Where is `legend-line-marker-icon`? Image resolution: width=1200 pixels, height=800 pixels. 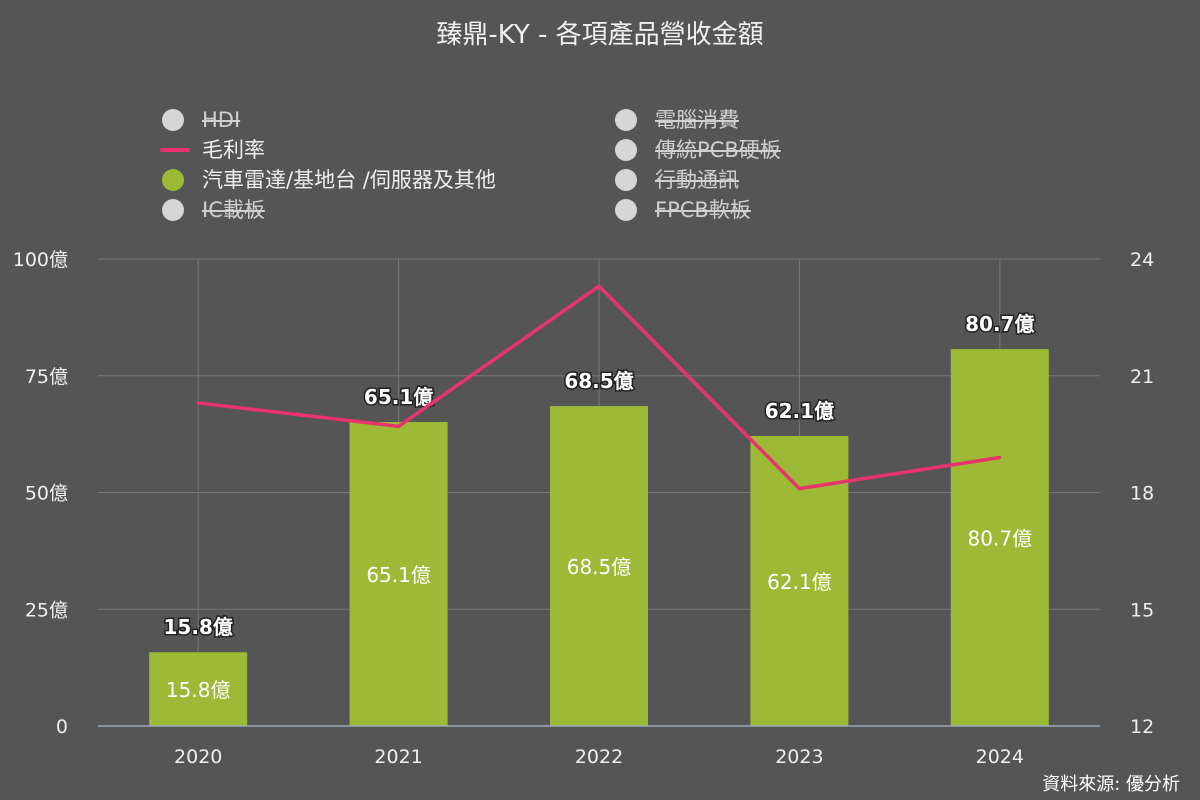
legend-line-marker-icon is located at coordinates (175, 150).